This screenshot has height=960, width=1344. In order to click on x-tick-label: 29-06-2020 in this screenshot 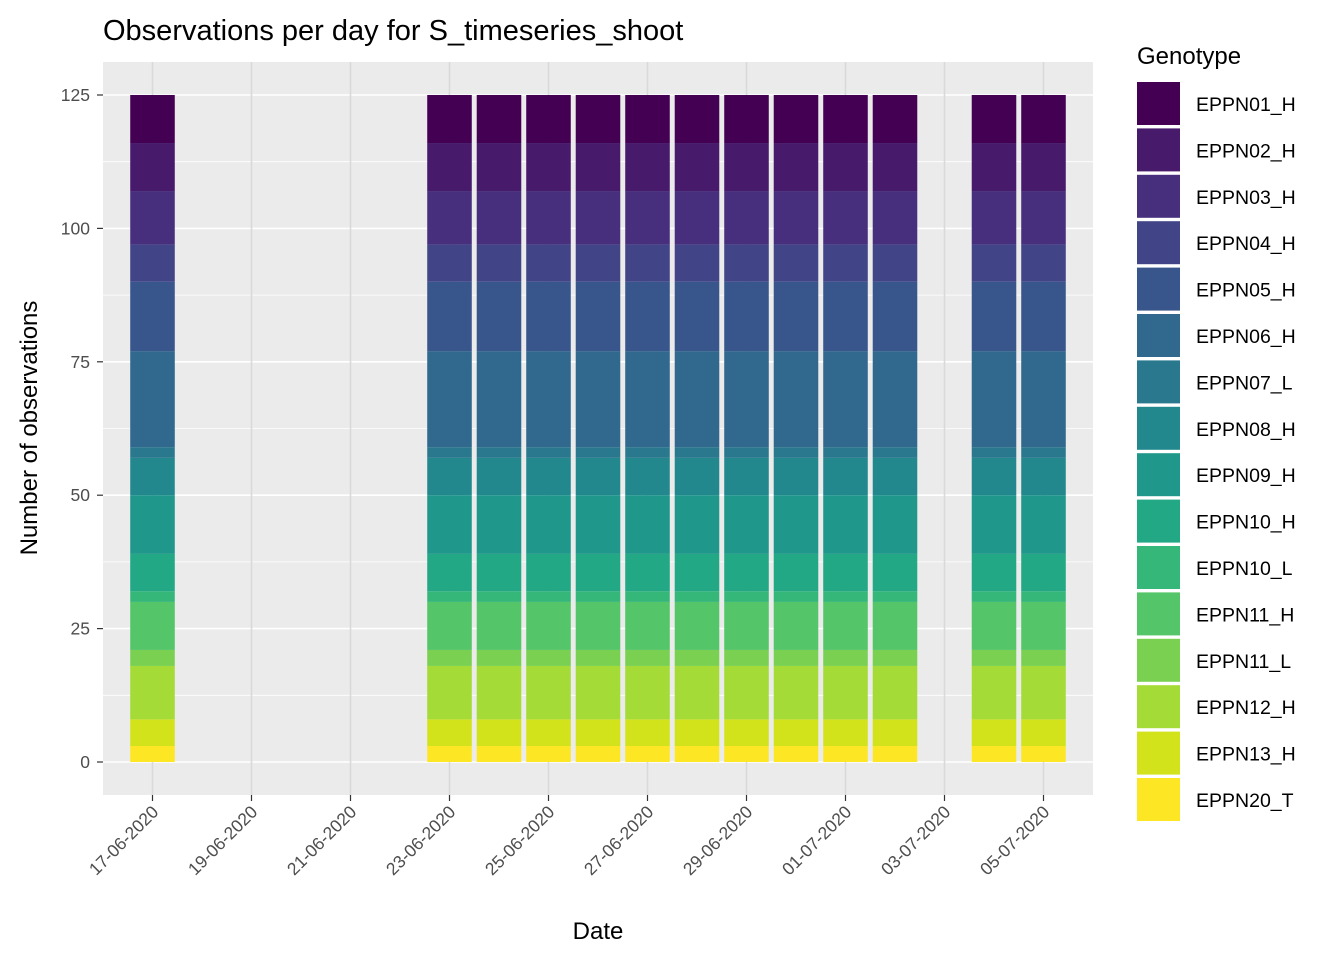, I will do `click(718, 841)`.